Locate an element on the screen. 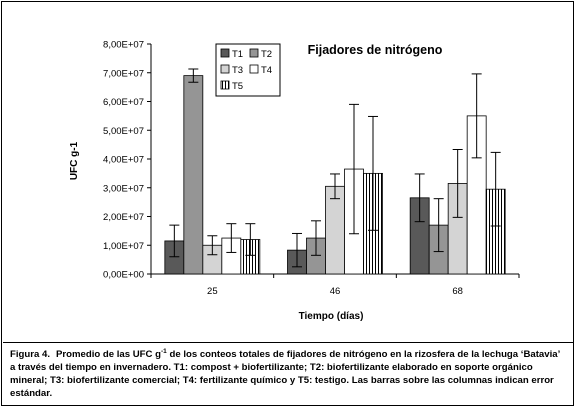  legend-item-t4: T4 is located at coordinates (260, 70).